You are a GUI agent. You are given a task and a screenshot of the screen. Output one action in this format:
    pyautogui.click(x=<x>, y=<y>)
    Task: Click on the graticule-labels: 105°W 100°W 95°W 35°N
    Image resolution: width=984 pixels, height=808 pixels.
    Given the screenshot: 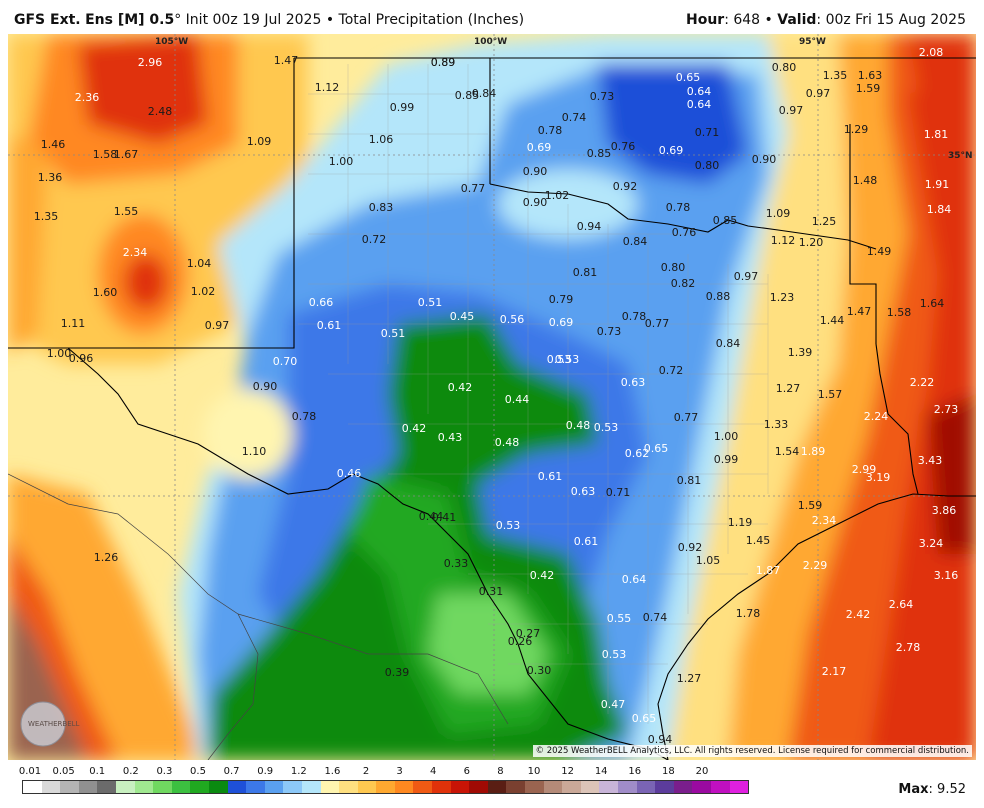 What is the action you would take?
    pyautogui.click(x=564, y=99)
    